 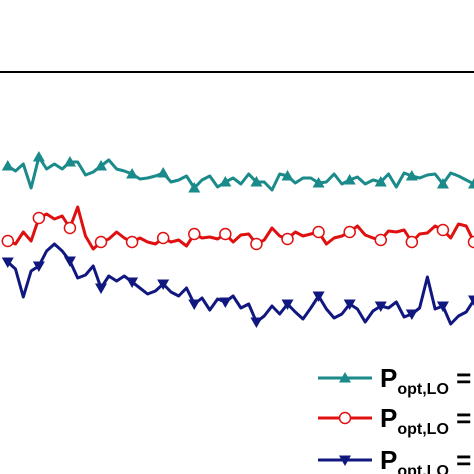 I want to click on legend-entry-3: Popt,LO =, so click(x=394, y=459).